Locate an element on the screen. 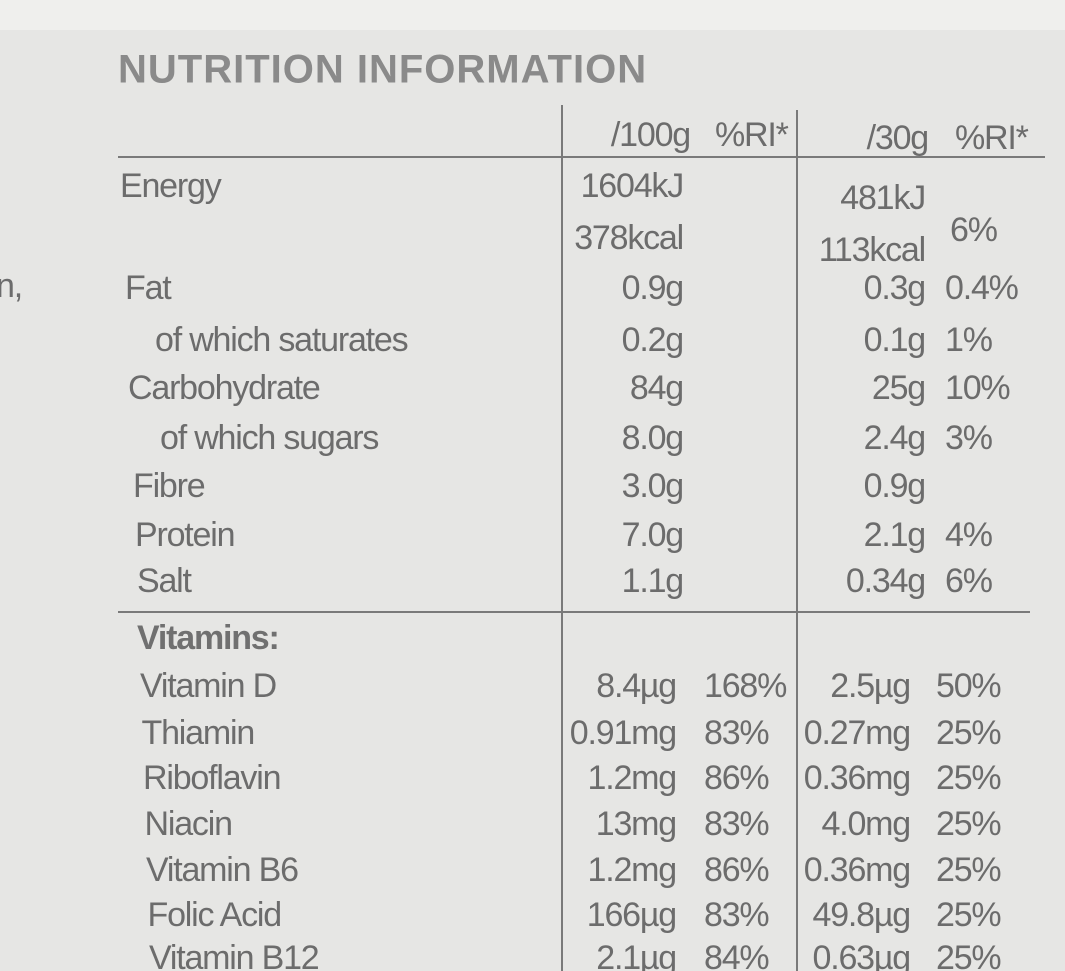 The image size is (1065, 971). nutrient-label: Fat is located at coordinates (148, 288).